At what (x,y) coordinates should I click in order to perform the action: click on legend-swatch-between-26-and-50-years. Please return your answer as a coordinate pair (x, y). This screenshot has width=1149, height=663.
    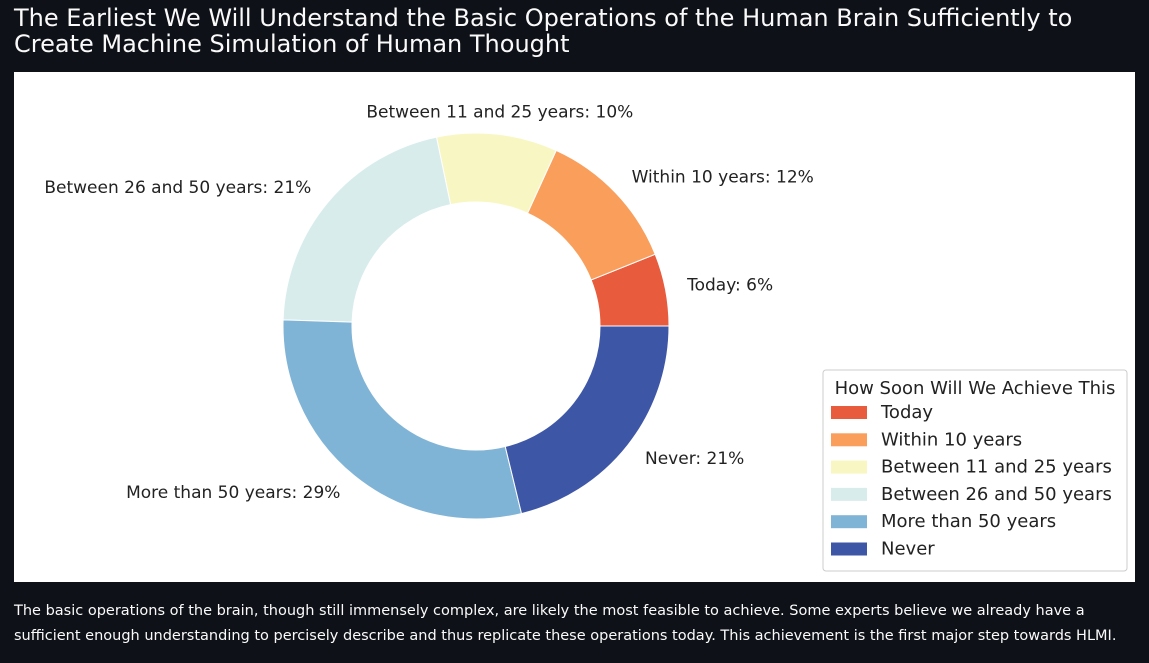
    Looking at the image, I should click on (849, 494).